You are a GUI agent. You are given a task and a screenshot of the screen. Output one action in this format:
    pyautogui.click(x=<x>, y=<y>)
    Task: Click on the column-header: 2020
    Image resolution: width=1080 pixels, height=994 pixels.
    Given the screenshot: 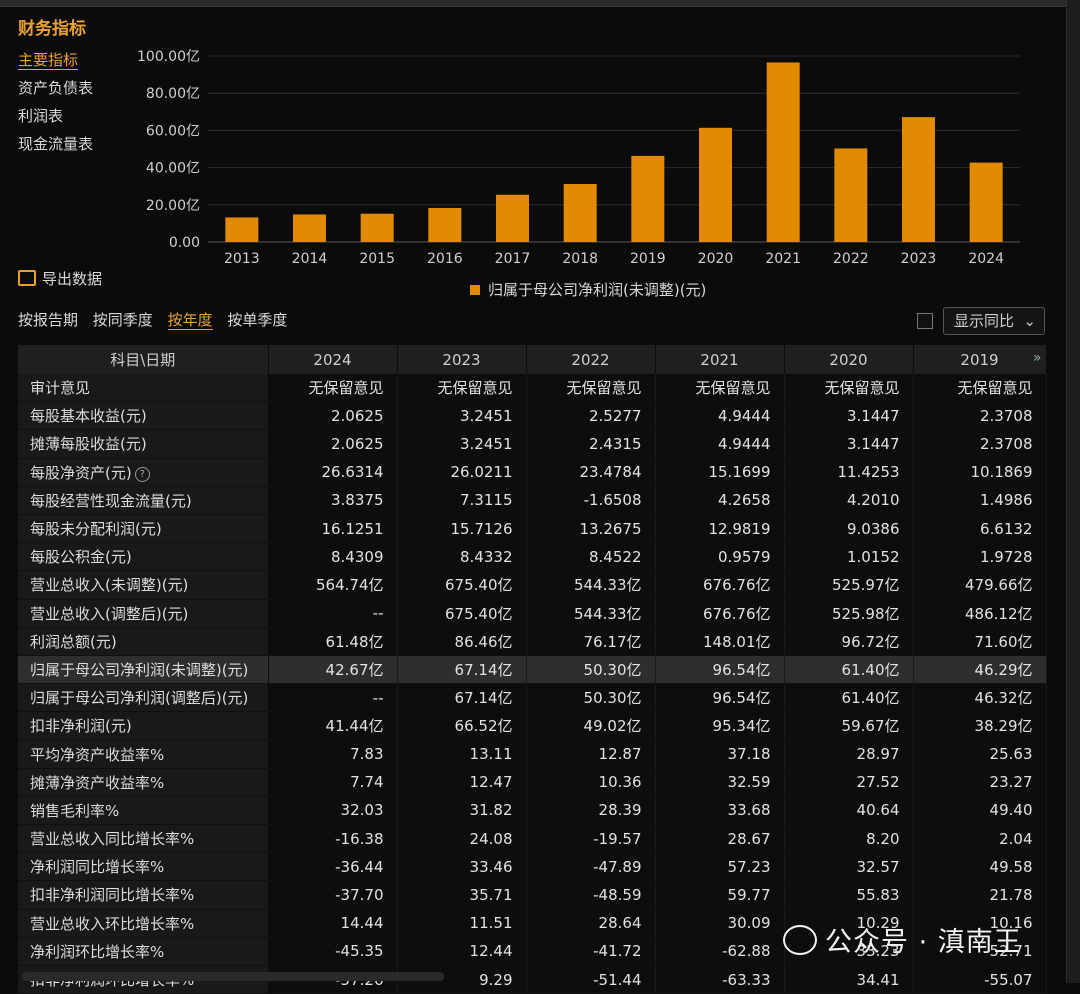 What is the action you would take?
    pyautogui.click(x=849, y=359)
    